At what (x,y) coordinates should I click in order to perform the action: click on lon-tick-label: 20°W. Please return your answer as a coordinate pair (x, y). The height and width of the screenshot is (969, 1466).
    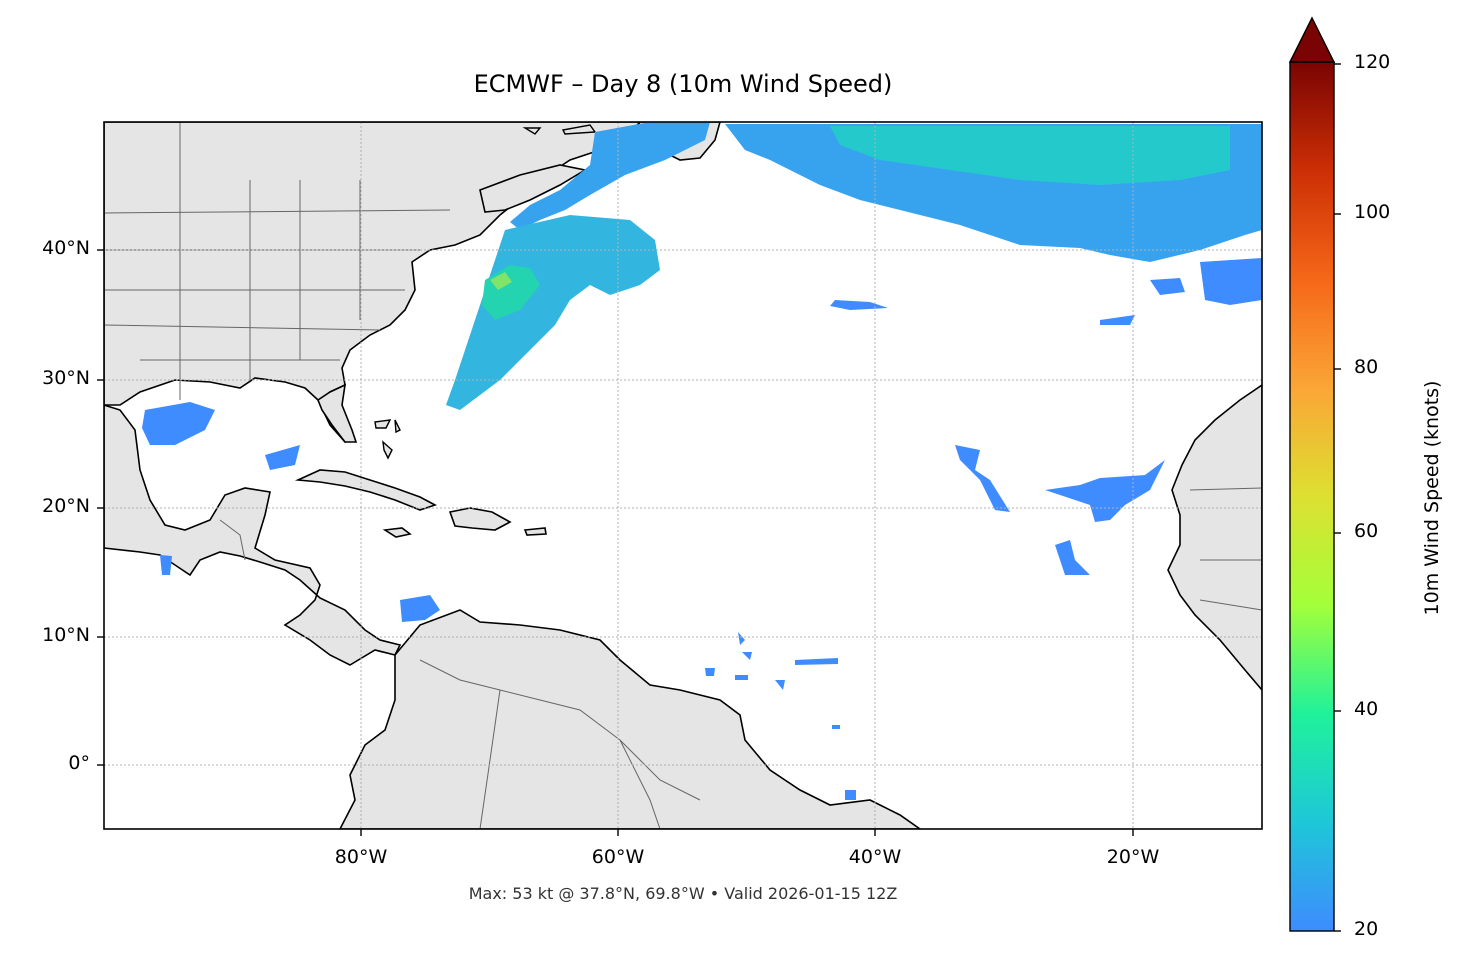
    Looking at the image, I should click on (1133, 857).